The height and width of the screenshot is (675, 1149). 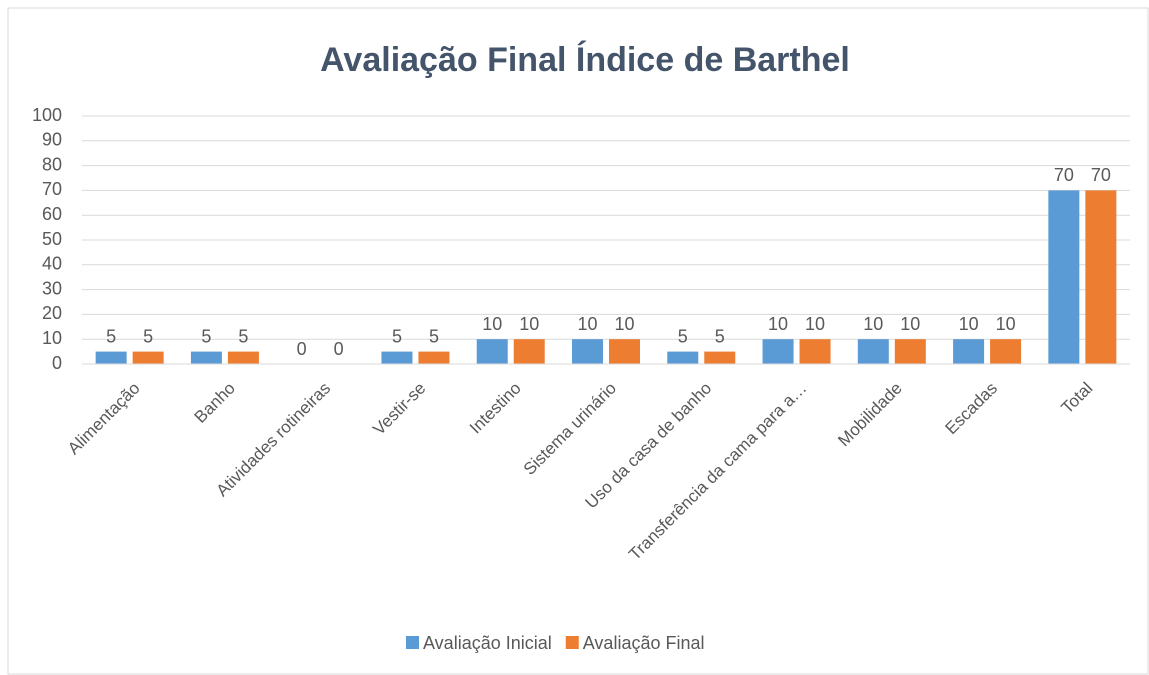 What do you see at coordinates (52, 338) in the screenshot?
I see `y-tick-label: 10` at bounding box center [52, 338].